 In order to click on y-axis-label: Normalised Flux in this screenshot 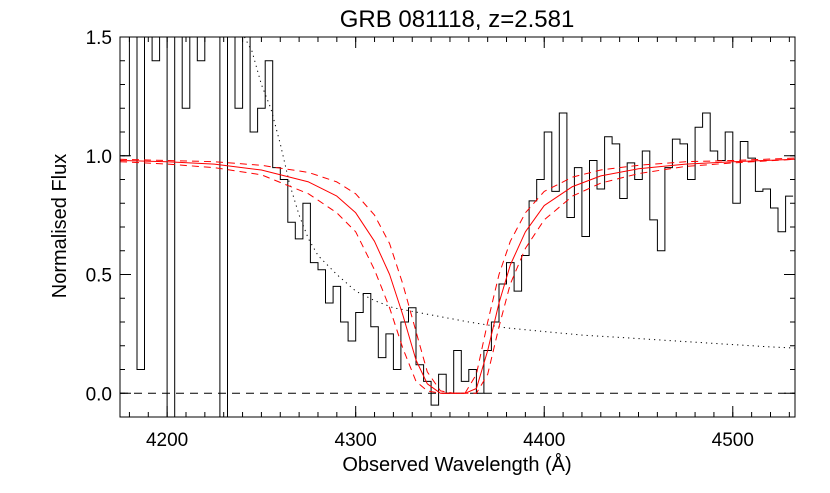, I will do `click(60, 226)`.